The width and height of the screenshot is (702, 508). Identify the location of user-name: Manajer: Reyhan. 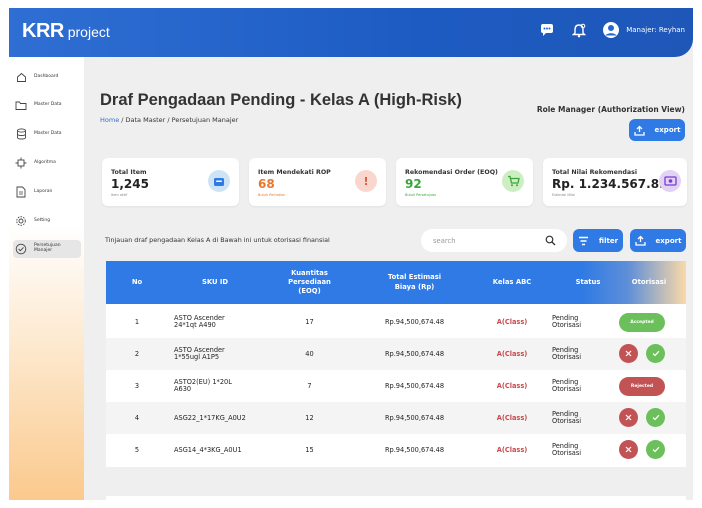
(655, 30).